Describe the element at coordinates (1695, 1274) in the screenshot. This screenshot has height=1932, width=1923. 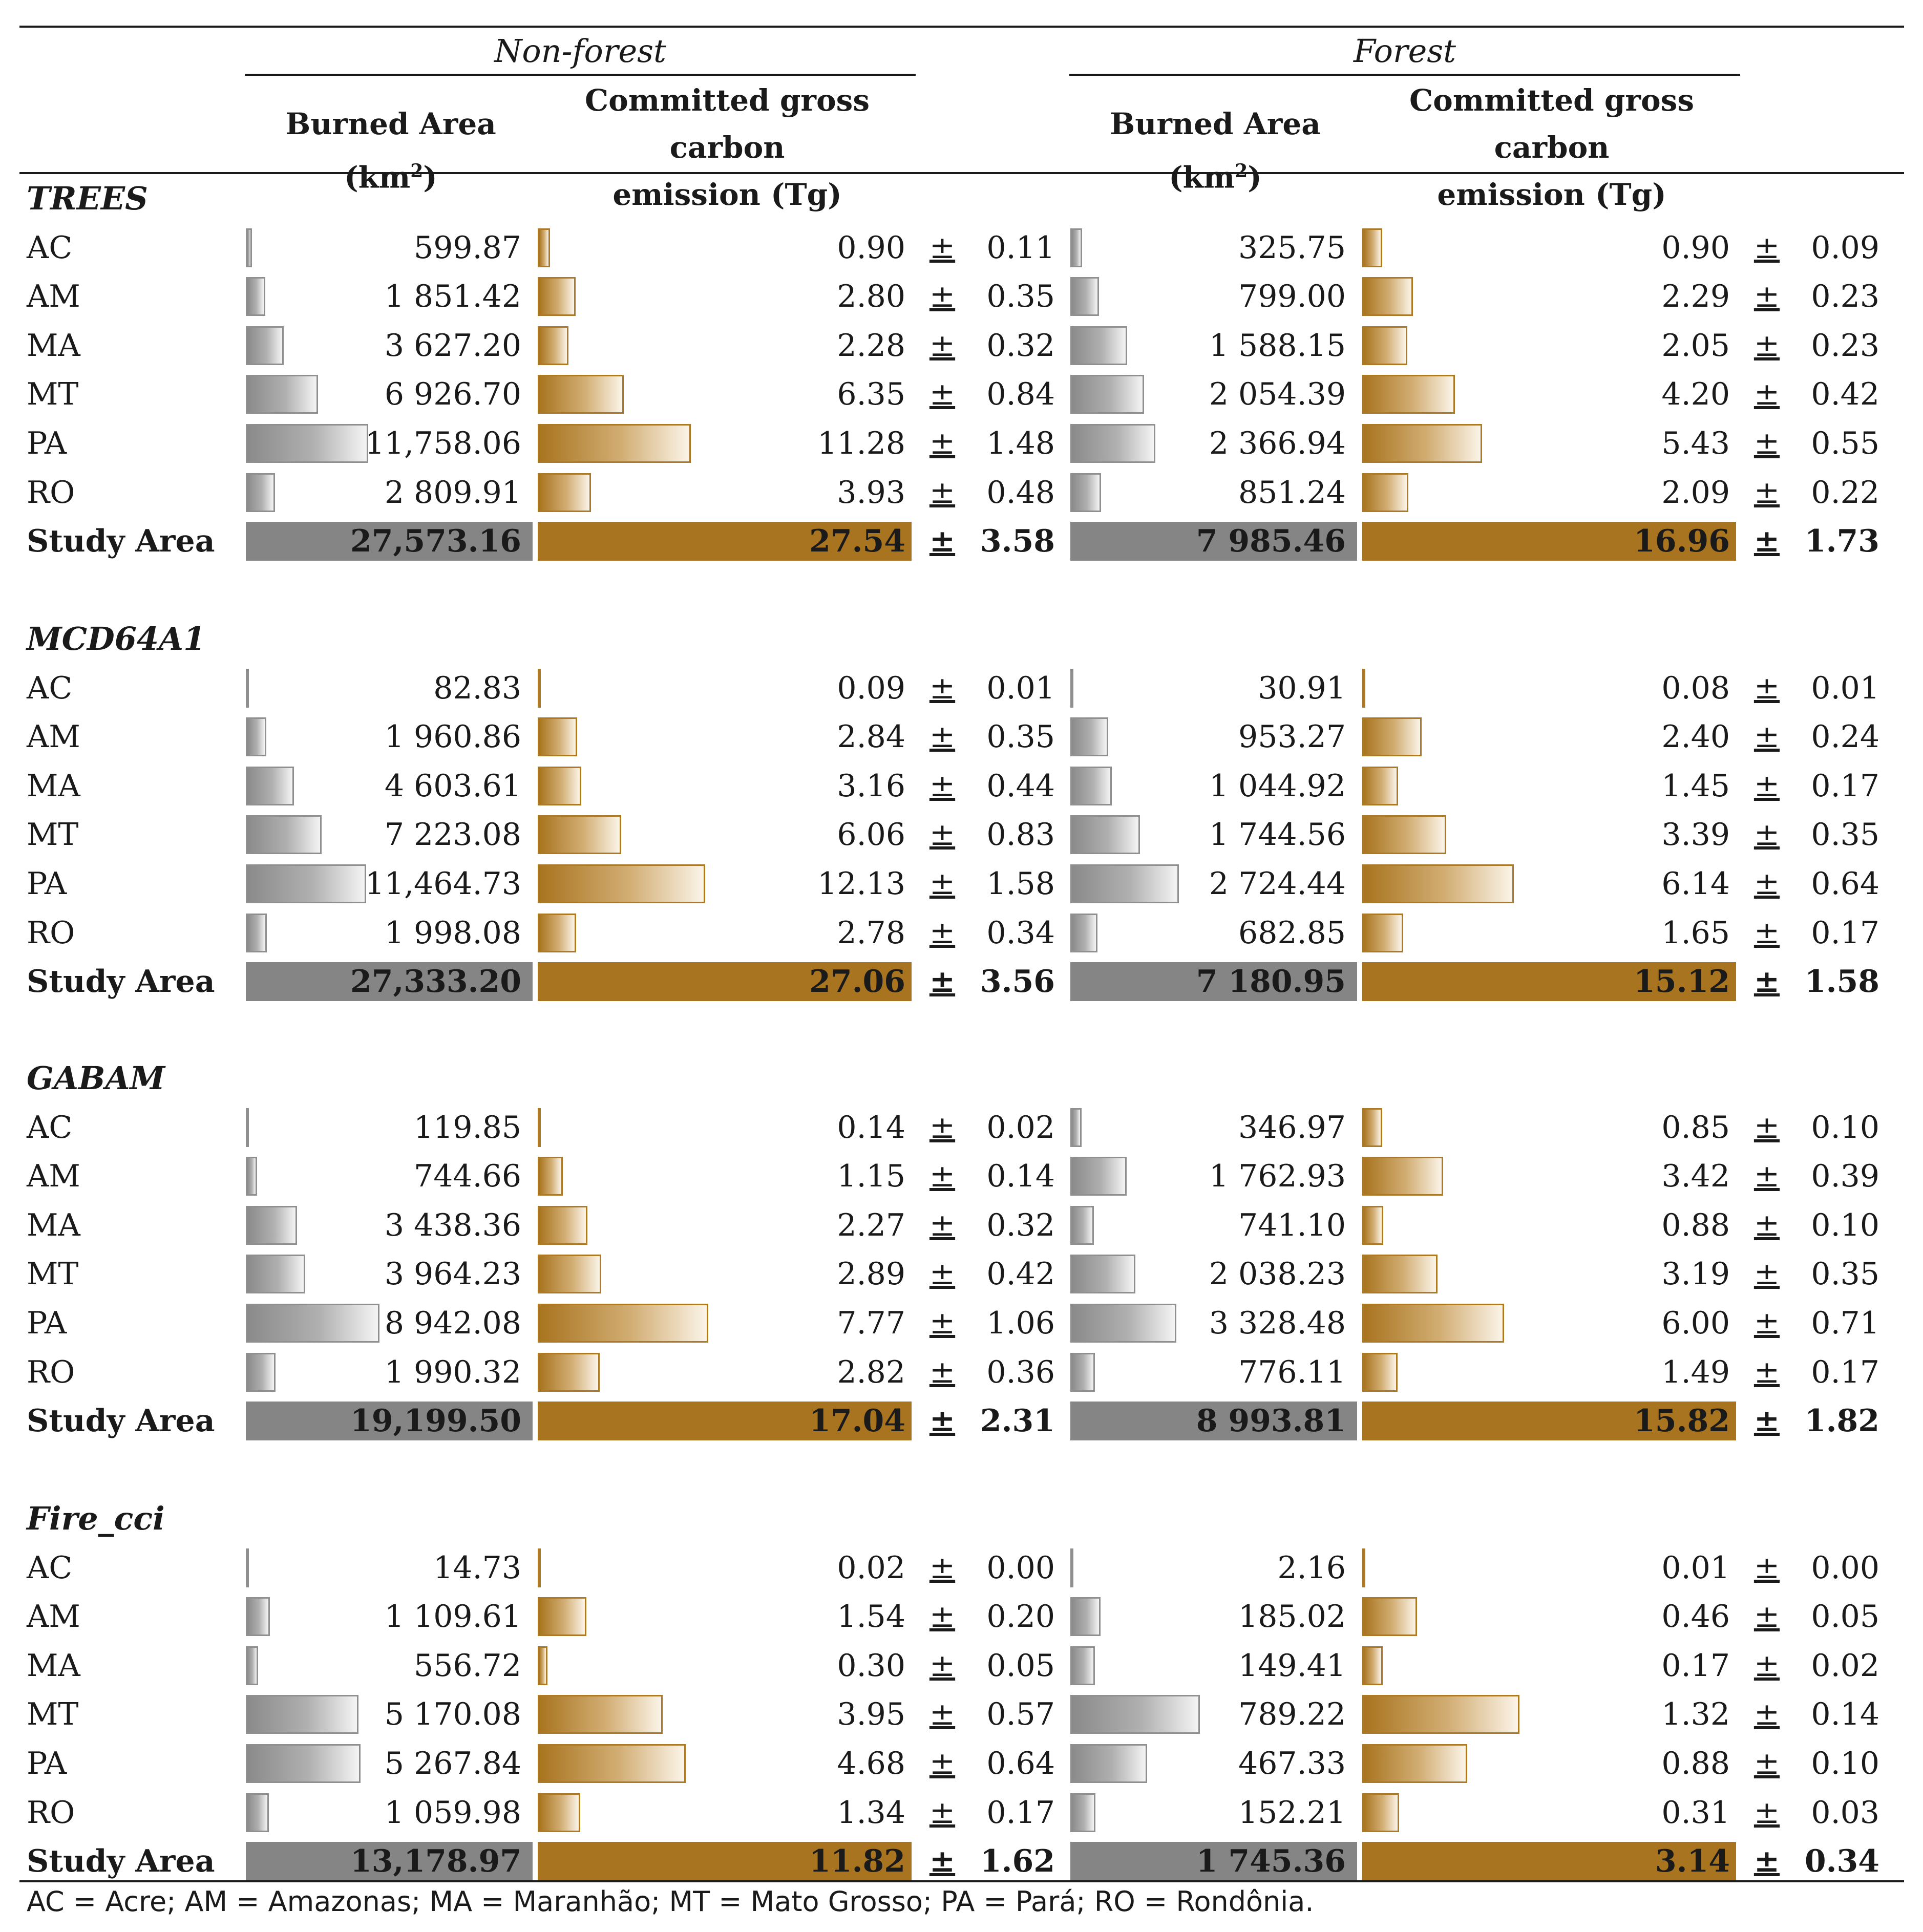
I see `forest-emission-value: 3.19` at that location.